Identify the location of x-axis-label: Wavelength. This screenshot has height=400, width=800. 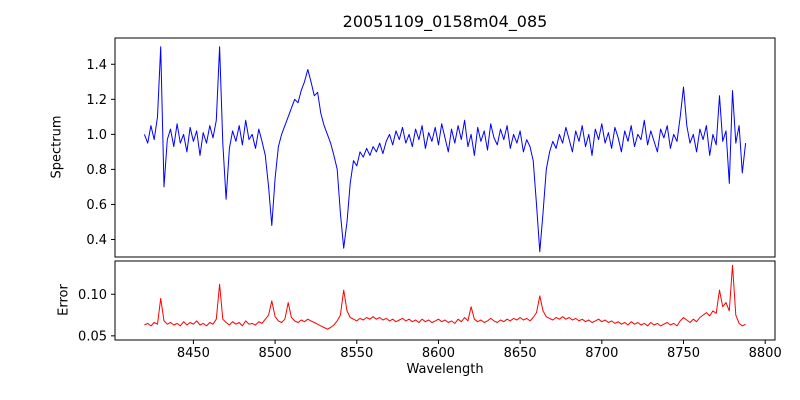
(445, 369).